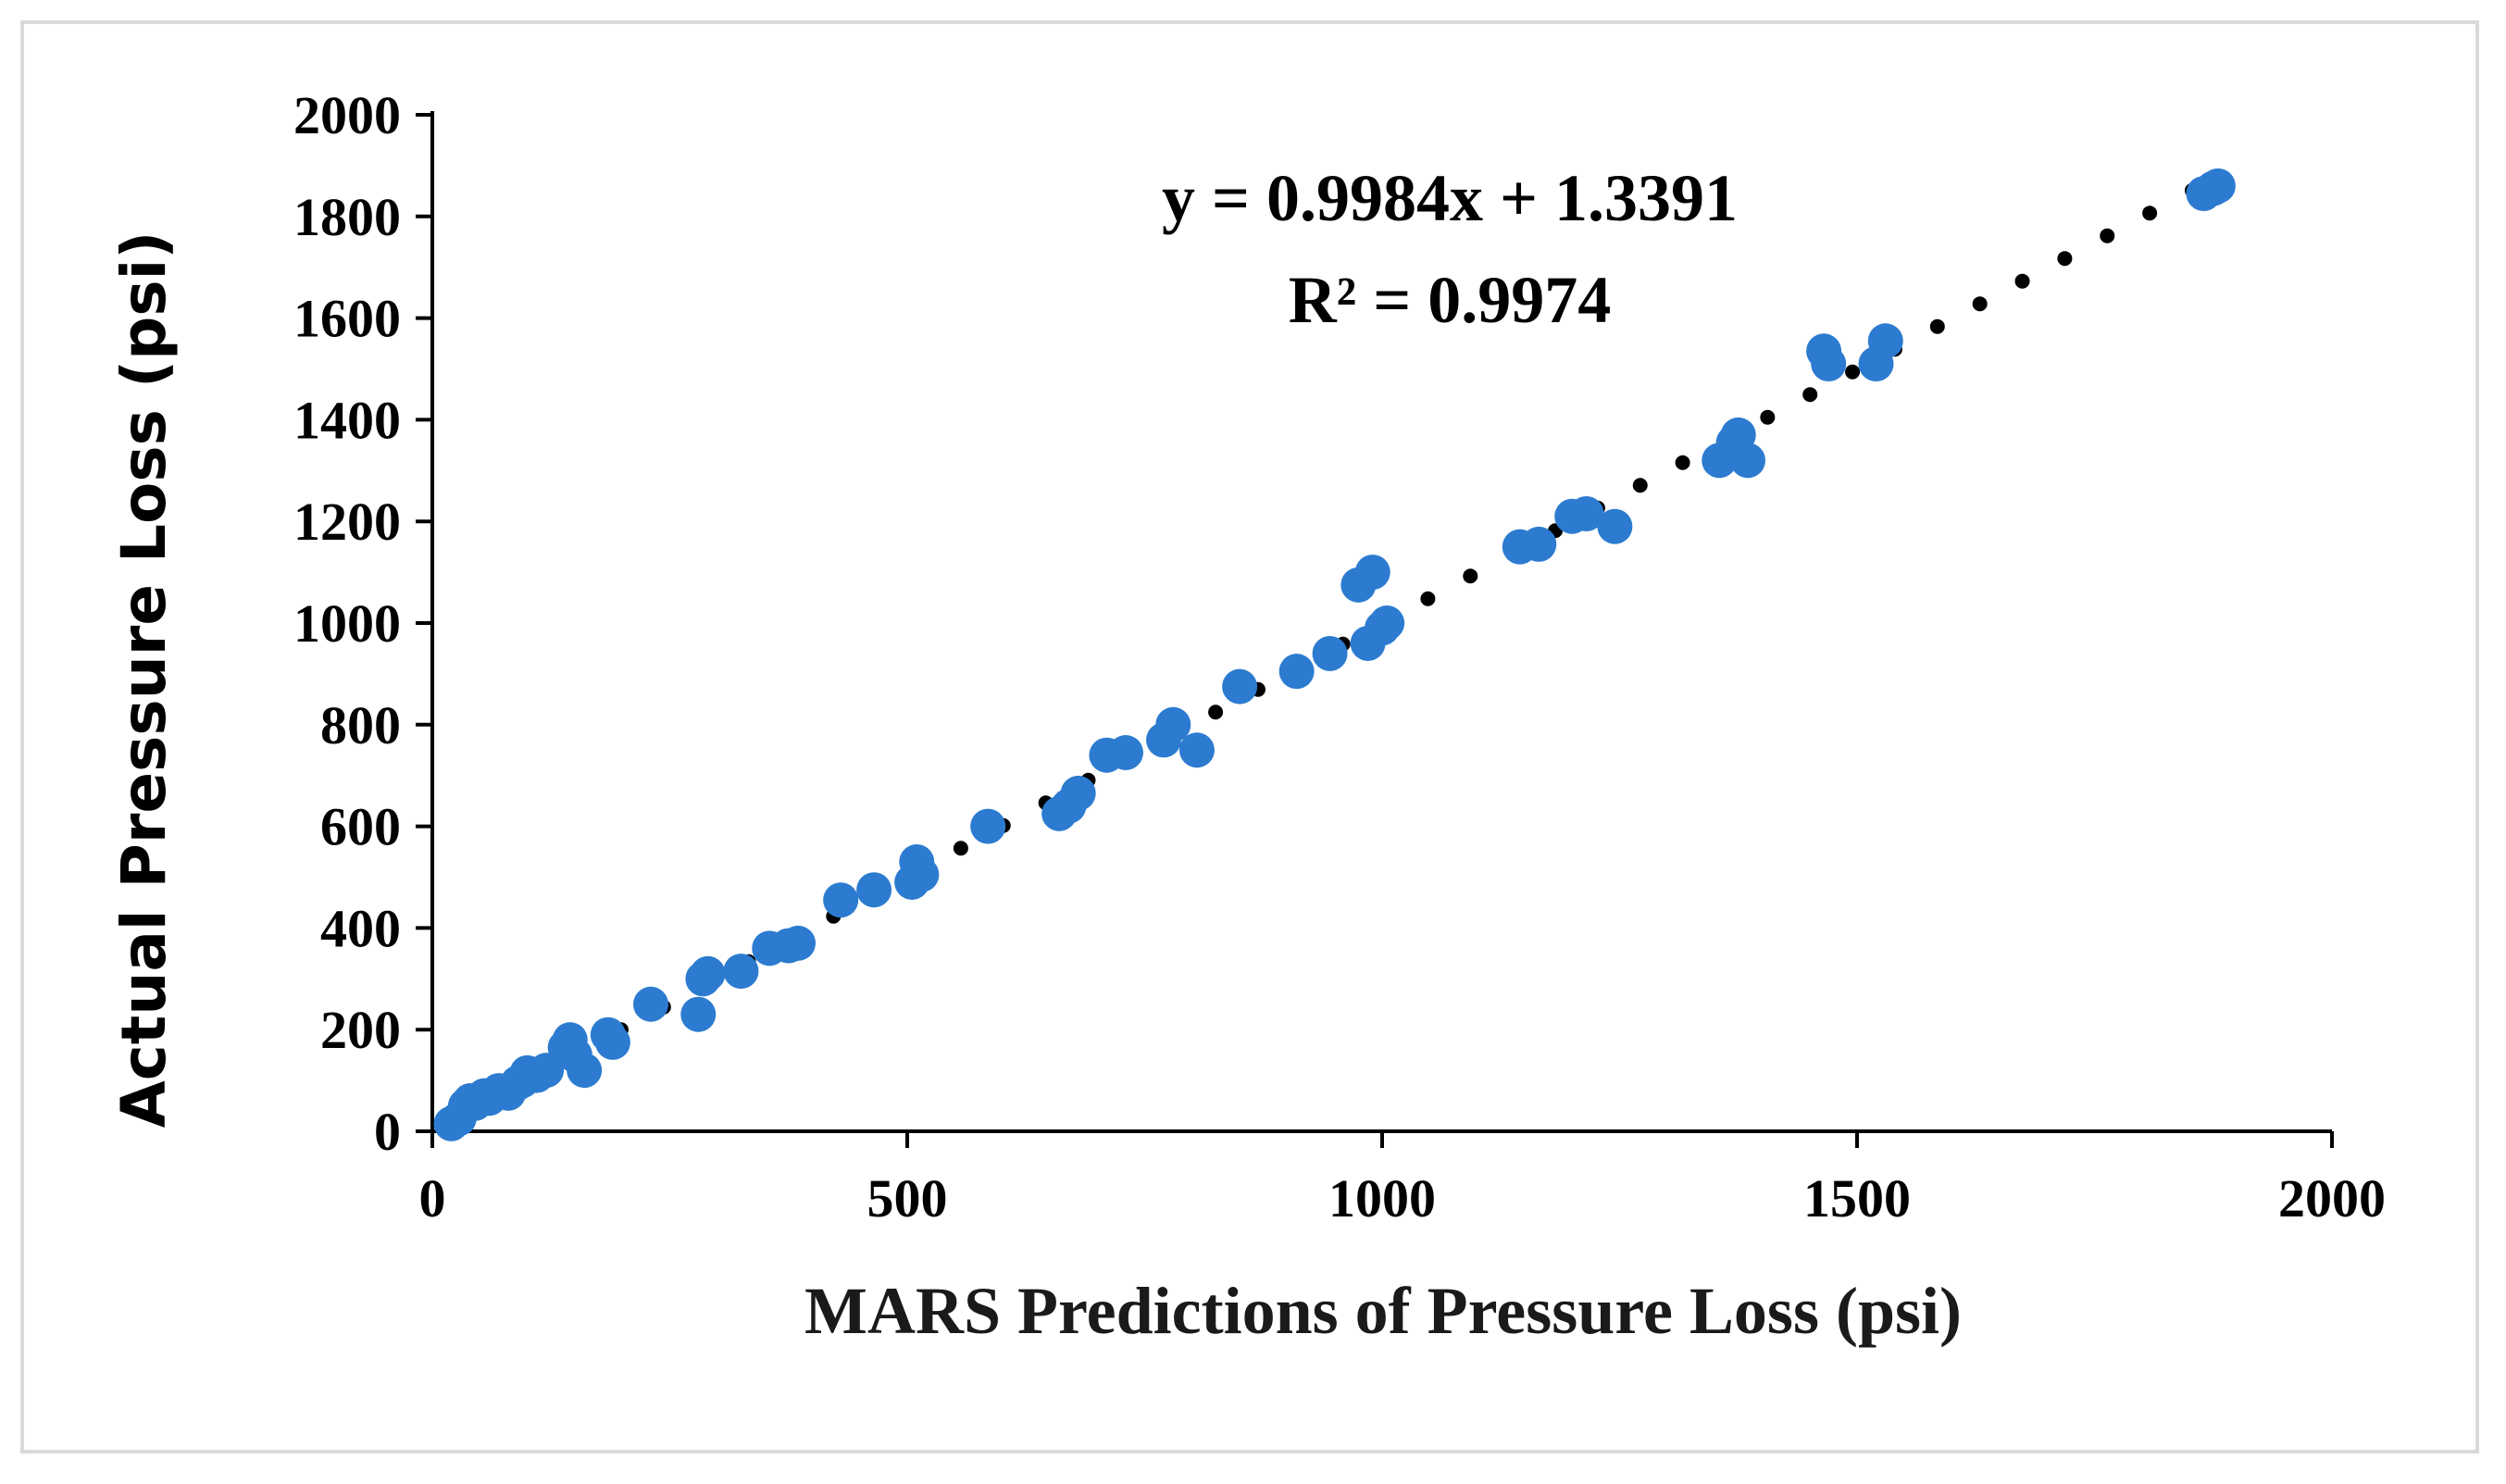 This screenshot has width=2506, height=1484. Describe the element at coordinates (907, 1198) in the screenshot. I see `x-tick-label: 500` at that location.